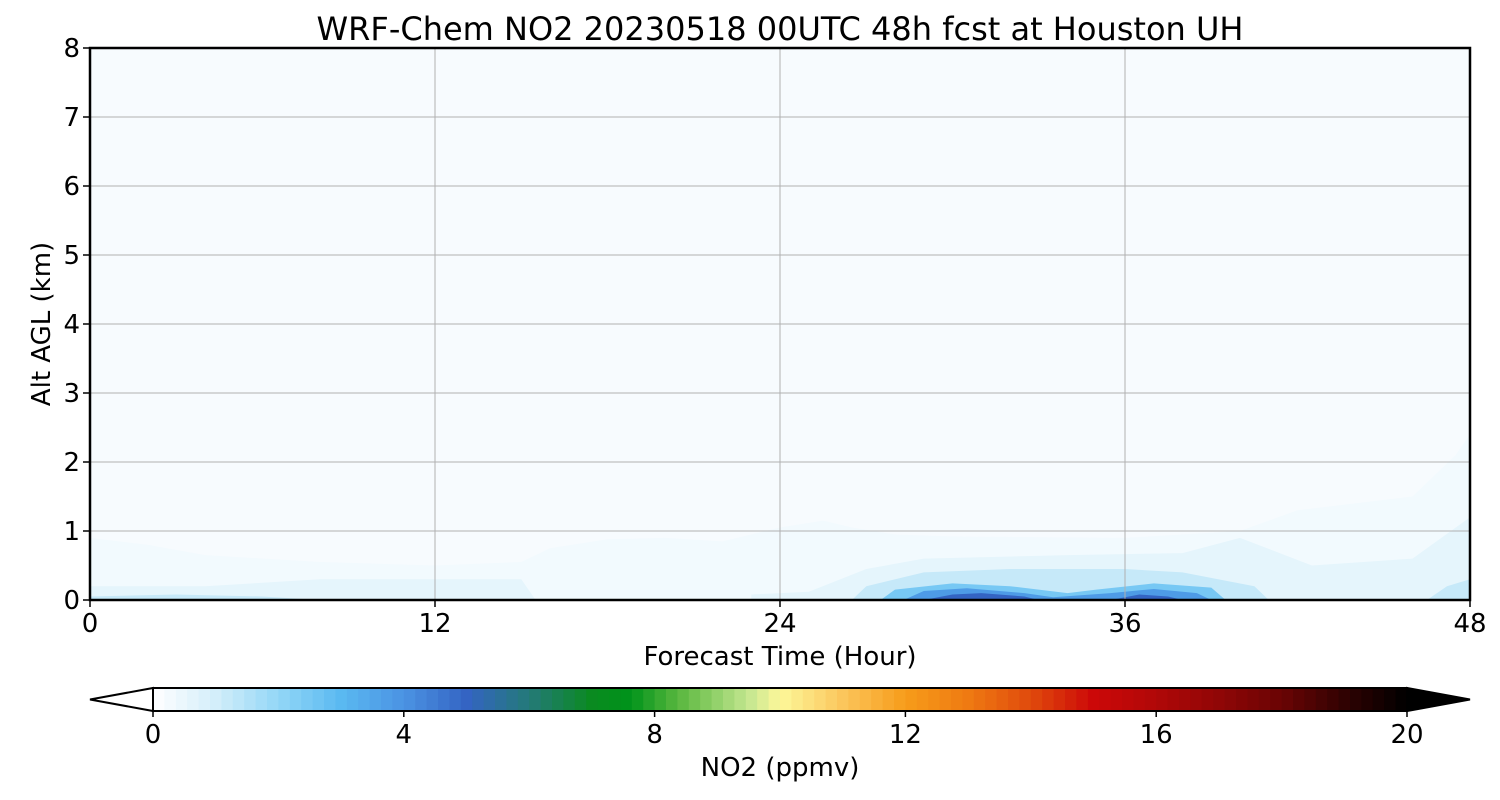 This screenshot has width=1500, height=800. Describe the element at coordinates (71, 118) in the screenshot. I see `y-tick-label-7: 7` at that location.